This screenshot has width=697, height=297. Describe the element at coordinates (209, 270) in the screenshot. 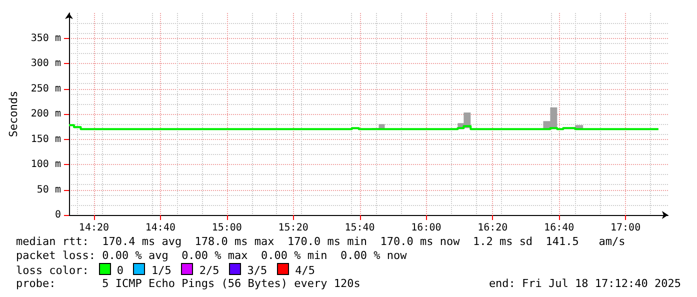

I see `text: 2/5` at that location.